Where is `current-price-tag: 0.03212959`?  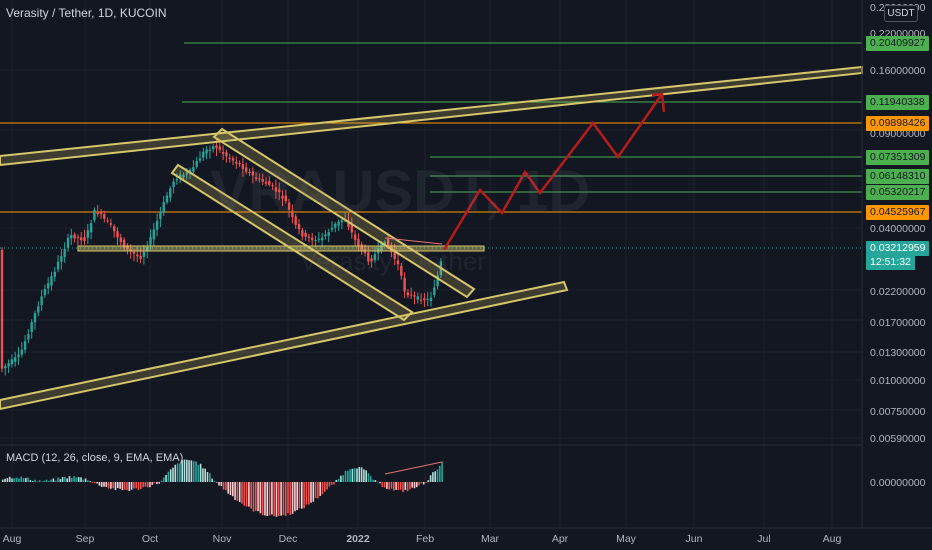 current-price-tag: 0.03212959 is located at coordinates (898, 248).